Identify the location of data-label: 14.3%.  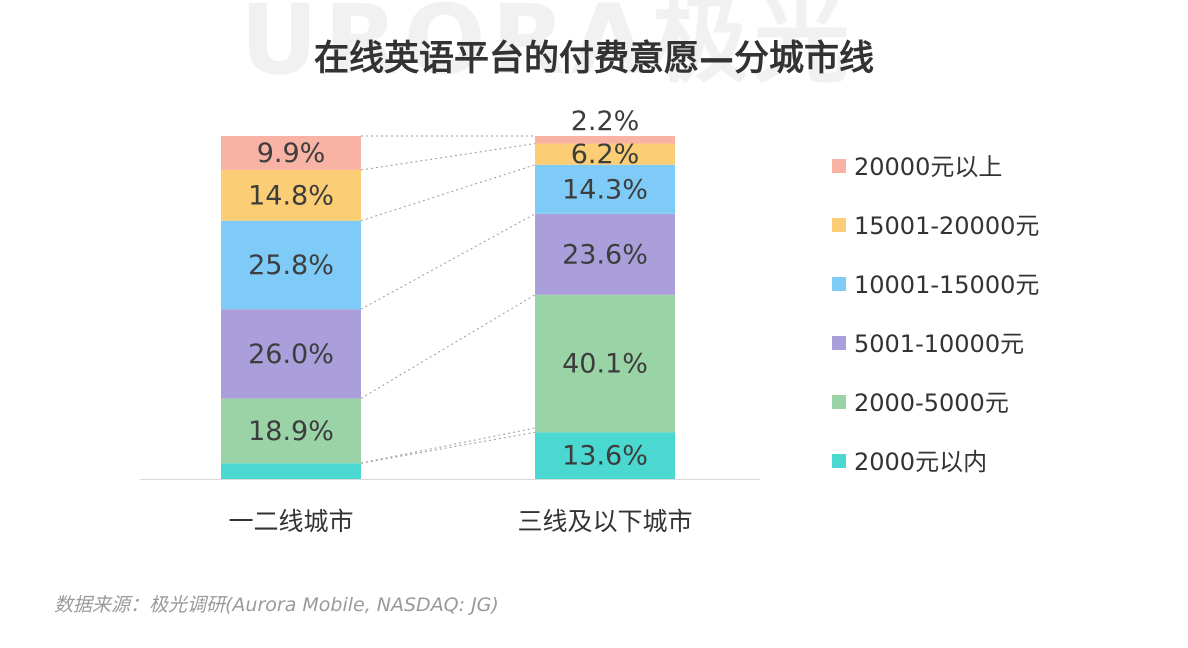
(605, 189).